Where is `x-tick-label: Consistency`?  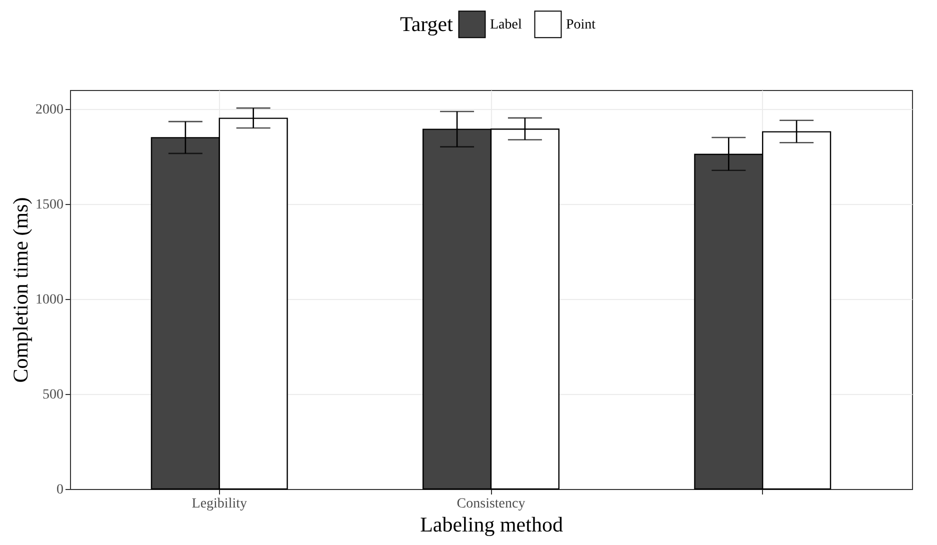 x-tick-label: Consistency is located at coordinates (491, 504).